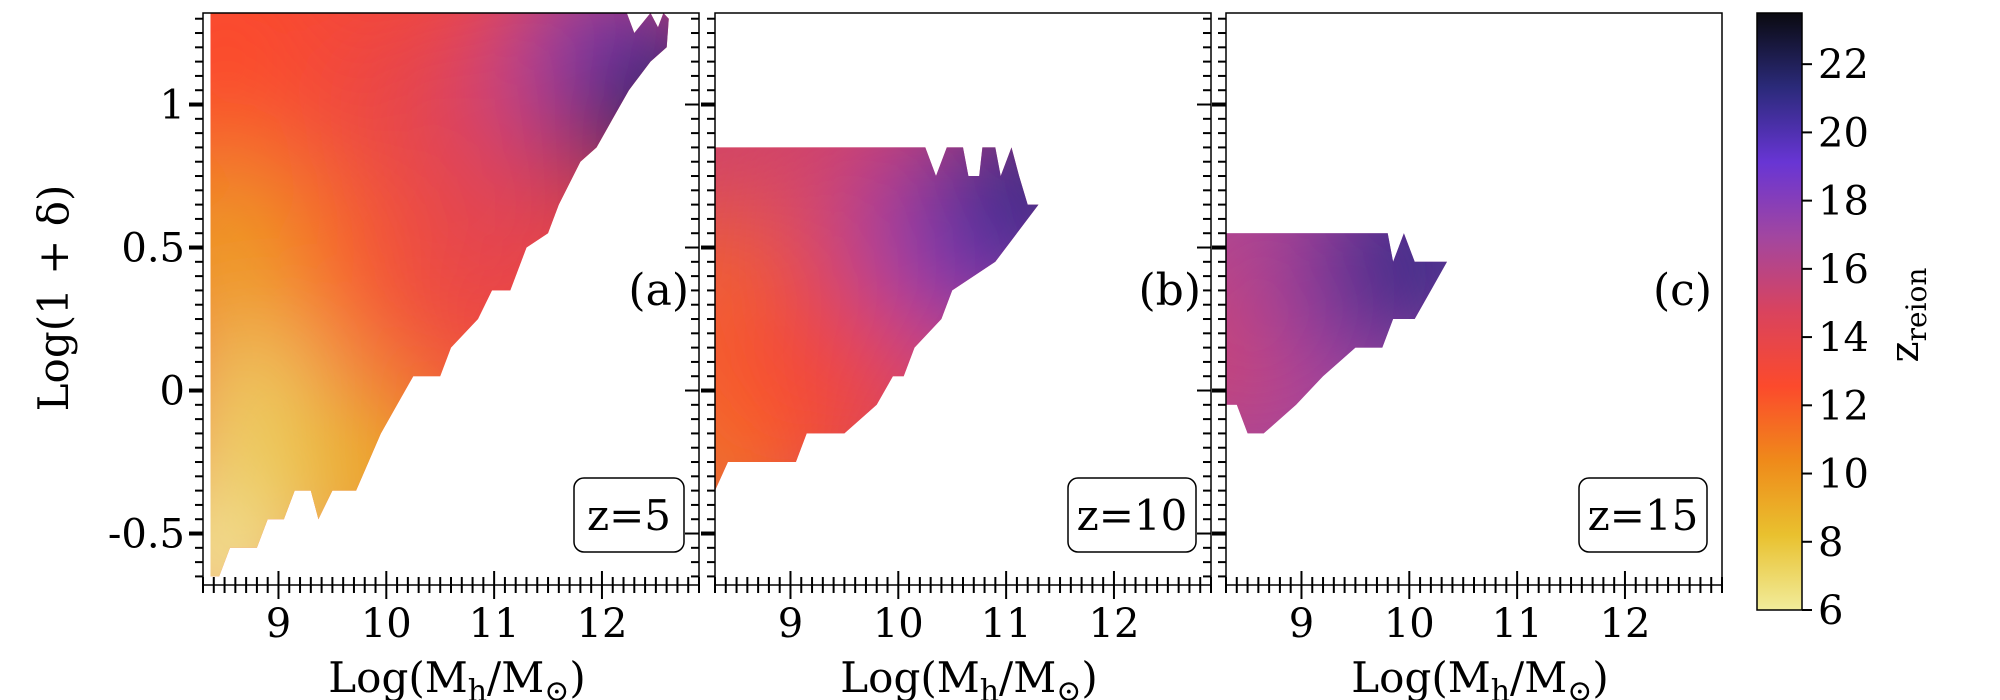  What do you see at coordinates (1479, 676) in the screenshot?
I see `panel-3-x-axis-label: Log(Mh/M⊙)` at bounding box center [1479, 676].